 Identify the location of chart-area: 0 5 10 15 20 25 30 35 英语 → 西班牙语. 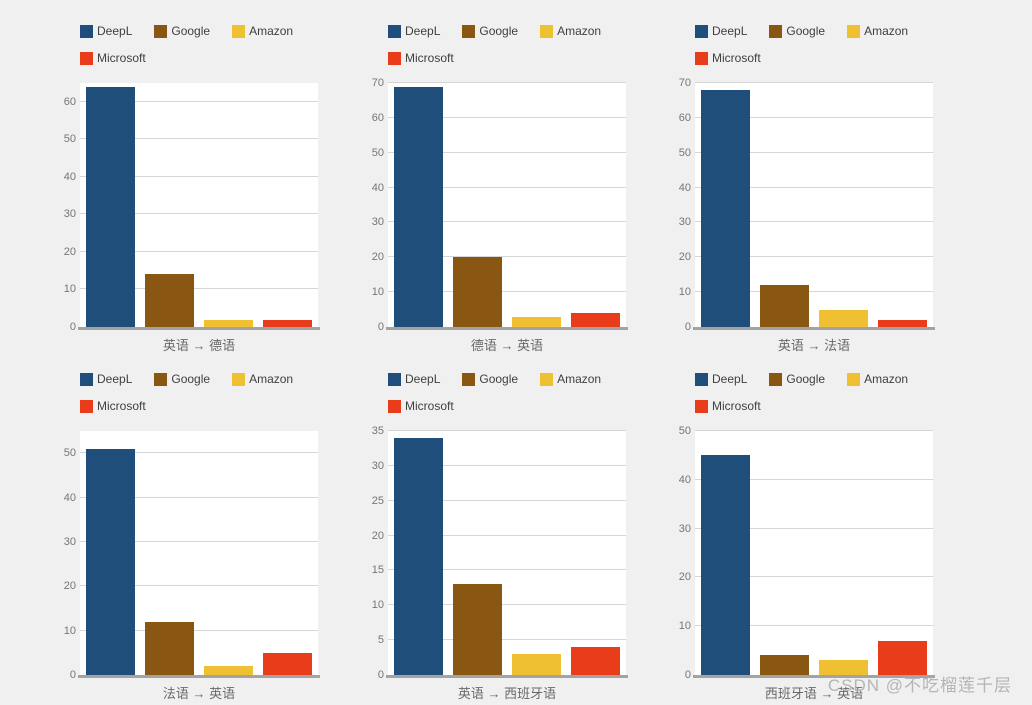
(500, 563).